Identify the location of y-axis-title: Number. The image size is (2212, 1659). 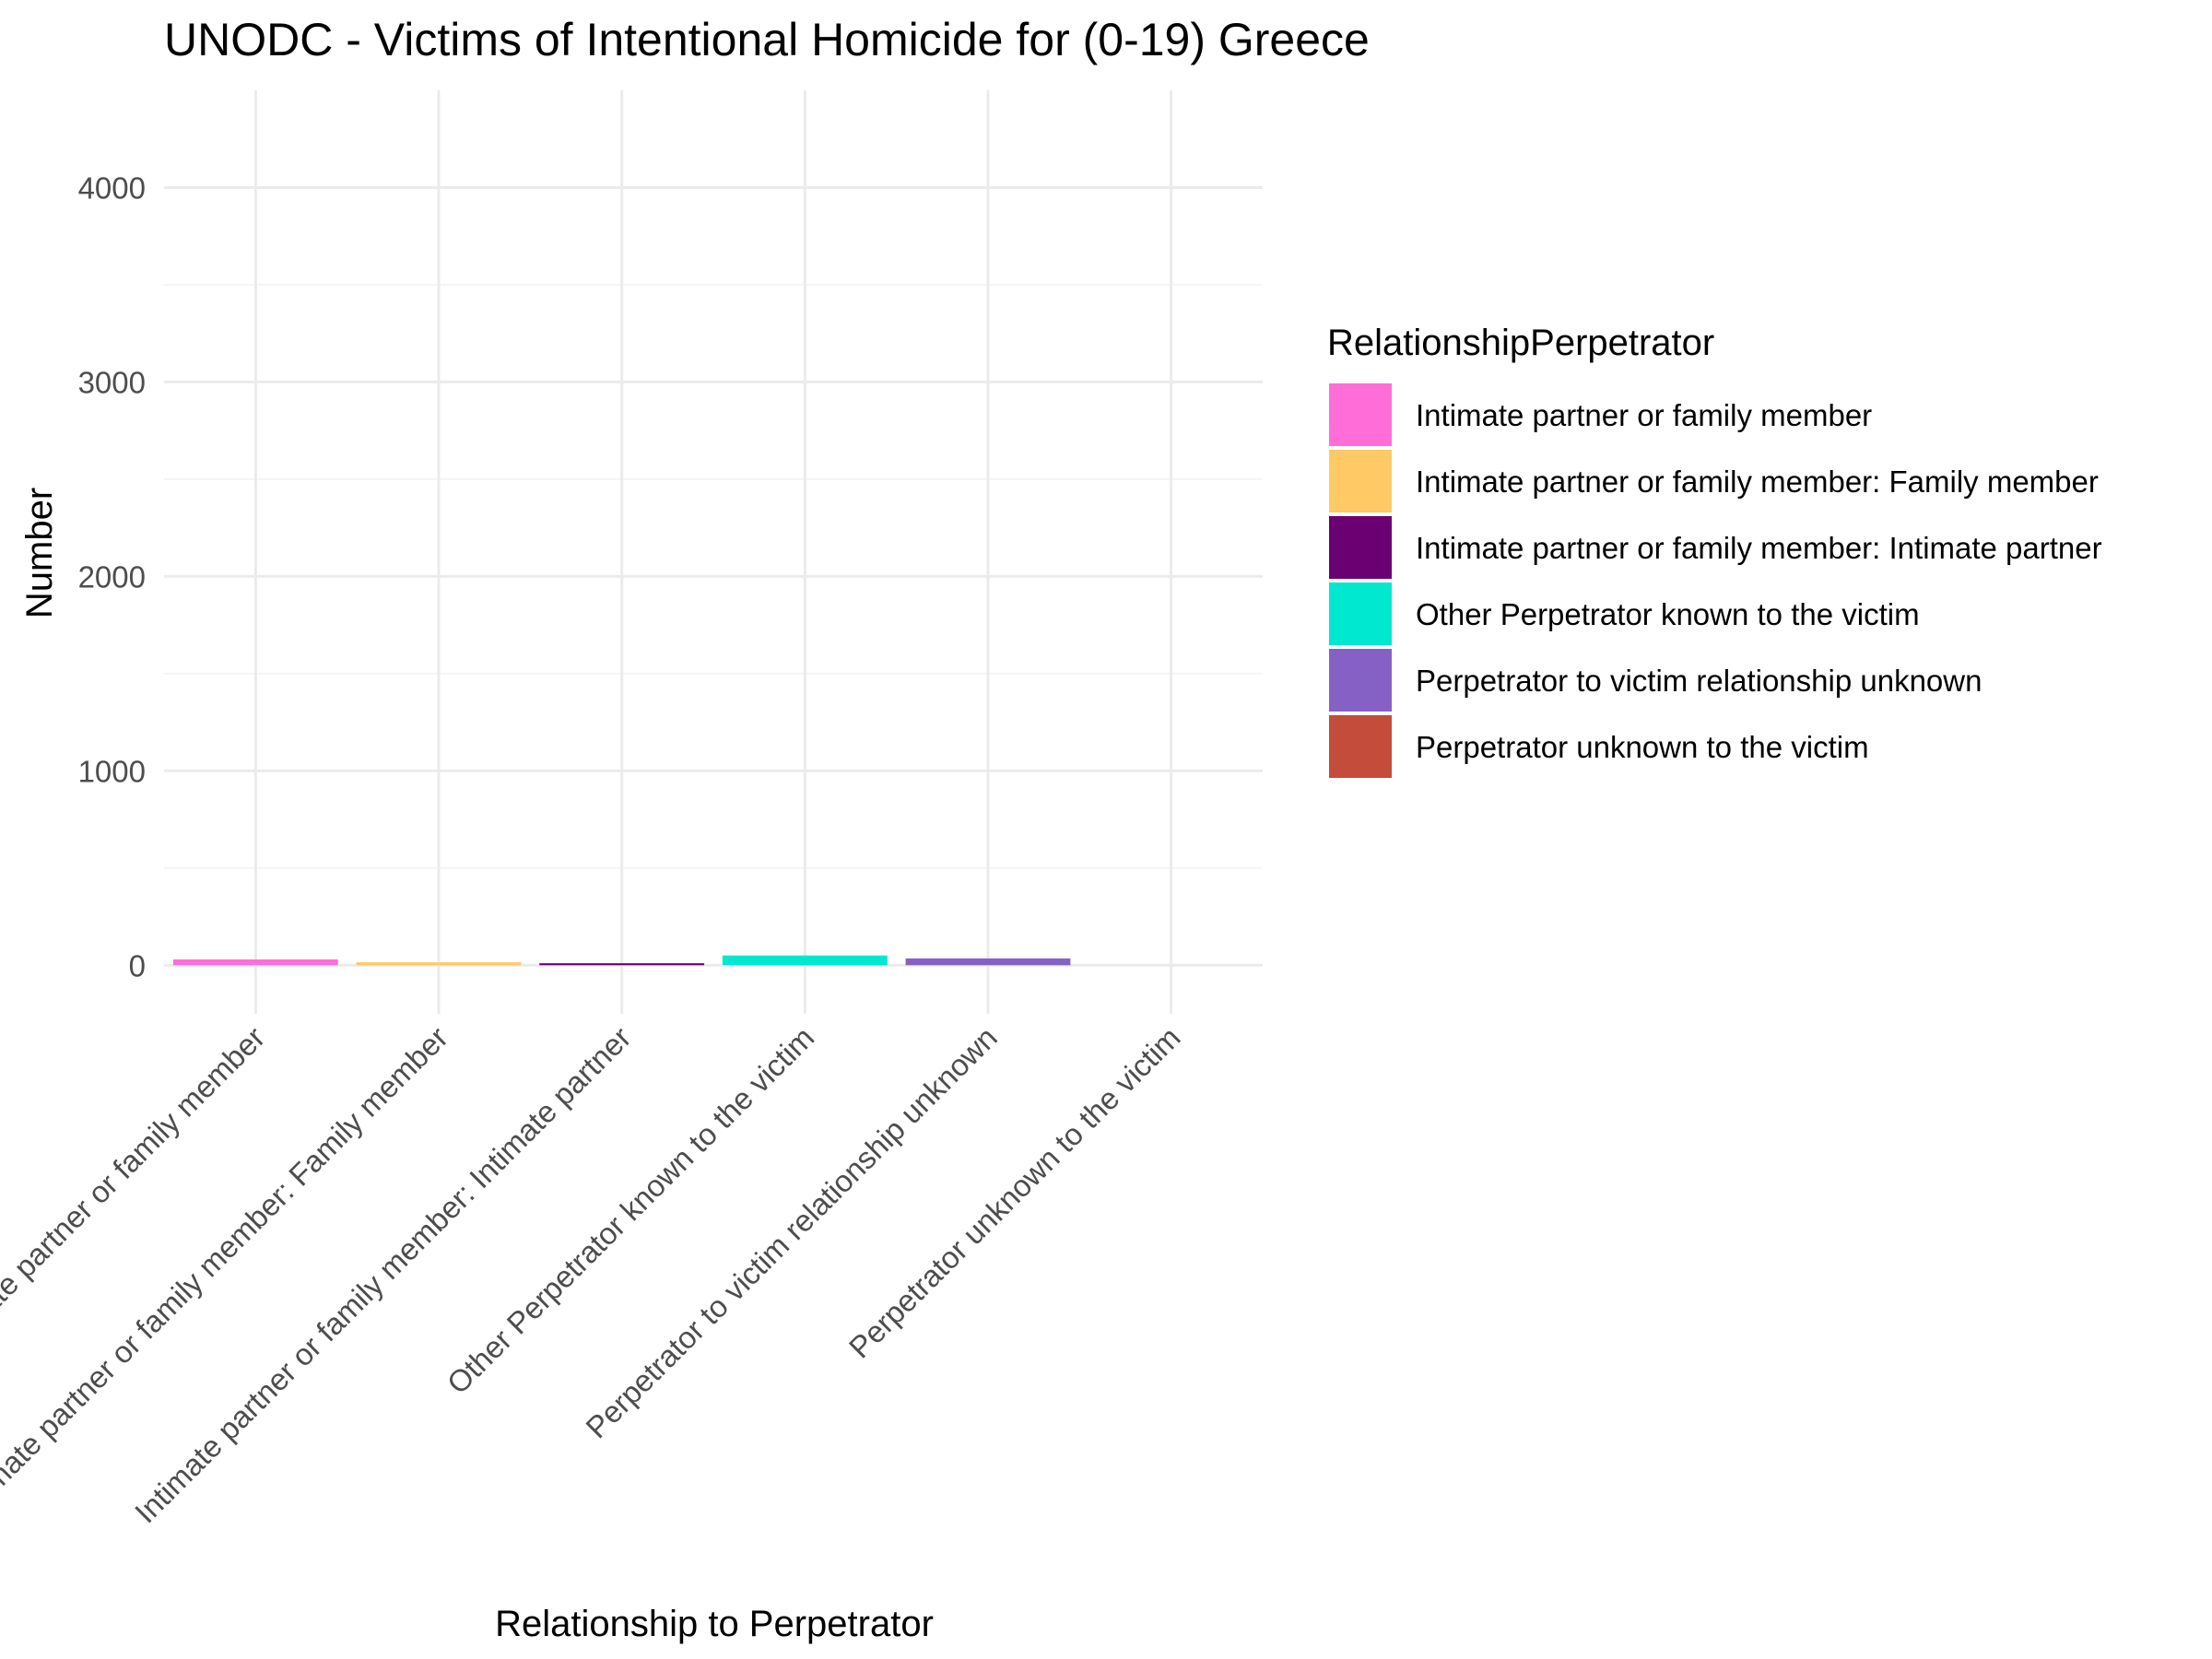
(39, 553).